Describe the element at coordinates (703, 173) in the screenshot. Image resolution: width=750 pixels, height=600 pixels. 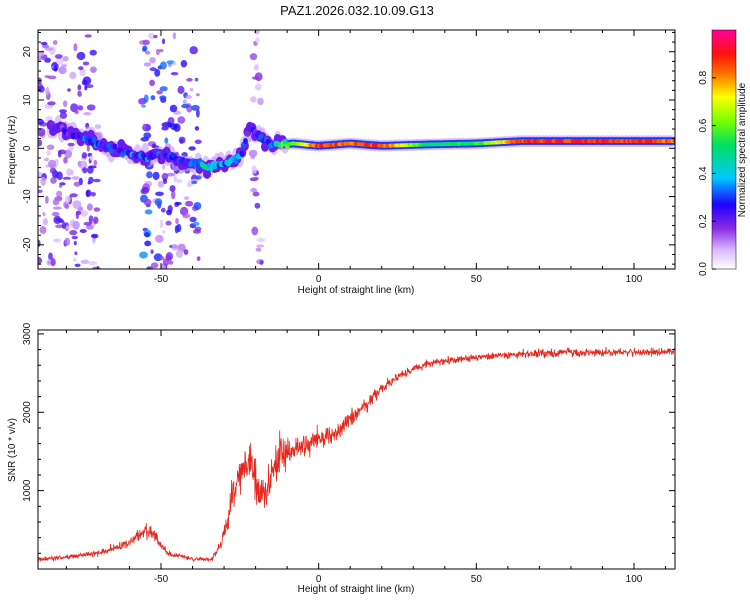
I see `colorbar-tick-label: 0.4` at that location.